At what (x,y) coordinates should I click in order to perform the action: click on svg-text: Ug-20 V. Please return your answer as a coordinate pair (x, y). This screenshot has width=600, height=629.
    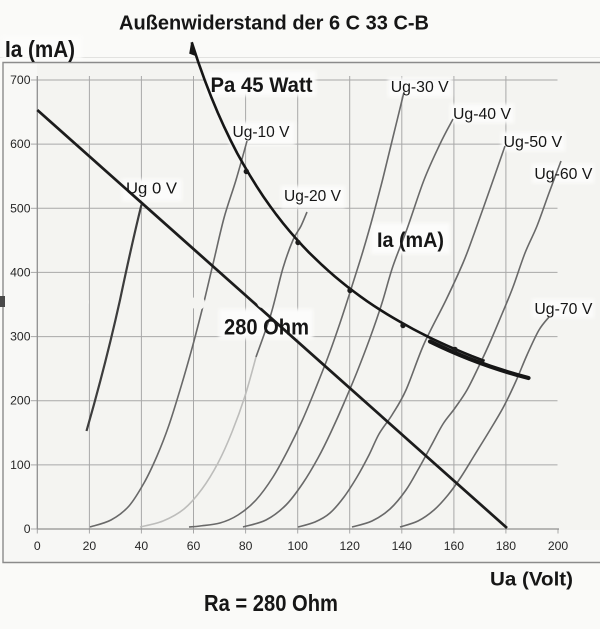
    Looking at the image, I should click on (312, 196).